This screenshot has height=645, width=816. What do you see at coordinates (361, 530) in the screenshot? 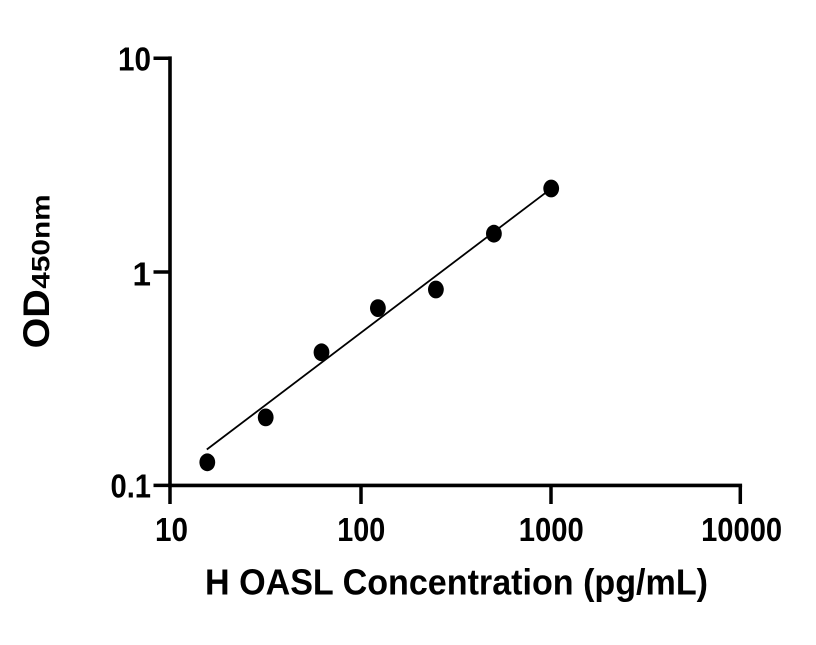
I see `svg-text: 100` at bounding box center [361, 530].